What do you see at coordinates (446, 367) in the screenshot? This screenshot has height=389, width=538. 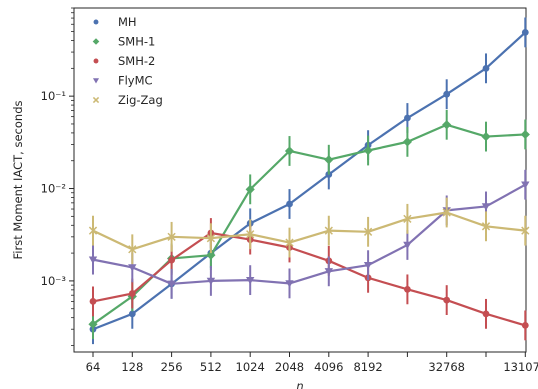 I see `x-tick-label-32768: 32768` at bounding box center [446, 367].